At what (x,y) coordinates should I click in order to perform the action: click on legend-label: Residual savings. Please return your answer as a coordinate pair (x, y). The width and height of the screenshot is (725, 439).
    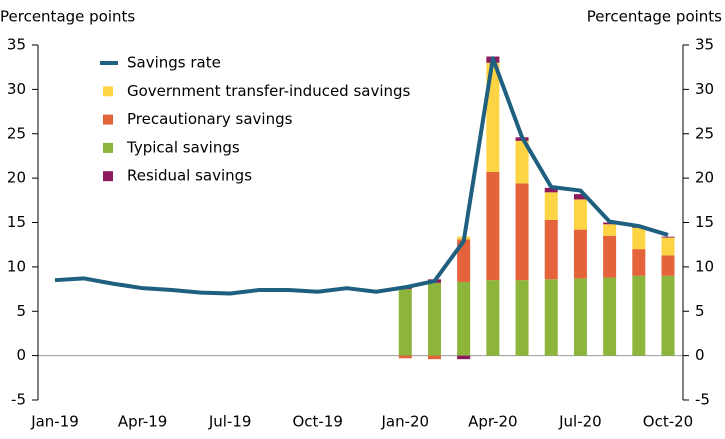
    Looking at the image, I should click on (189, 176).